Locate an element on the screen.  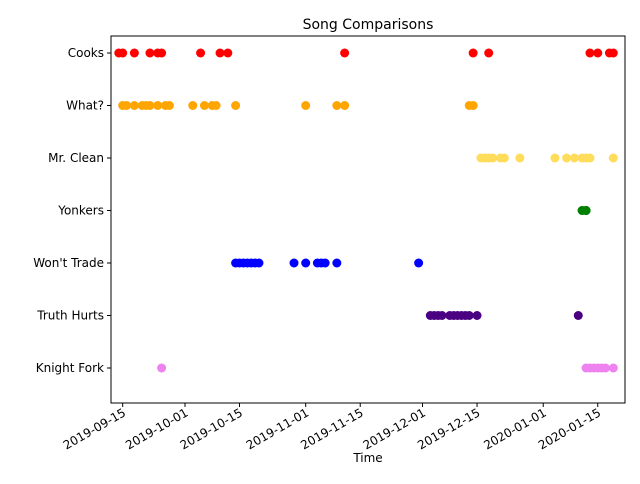
chart-title: Song Comparisons is located at coordinates (368, 25).